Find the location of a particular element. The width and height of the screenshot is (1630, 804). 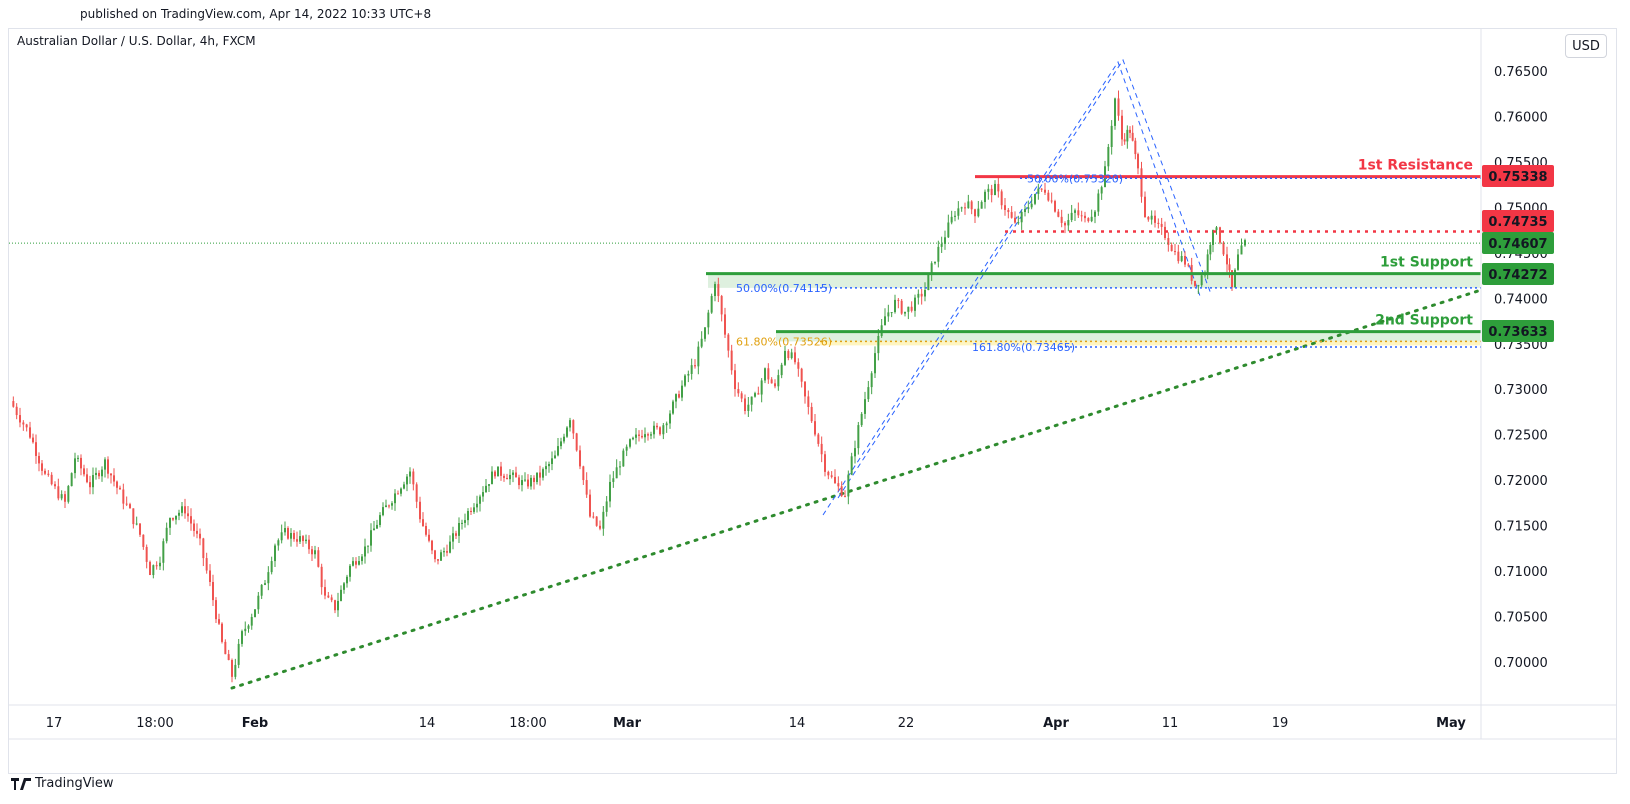

x-tick-label: May is located at coordinates (1451, 723).